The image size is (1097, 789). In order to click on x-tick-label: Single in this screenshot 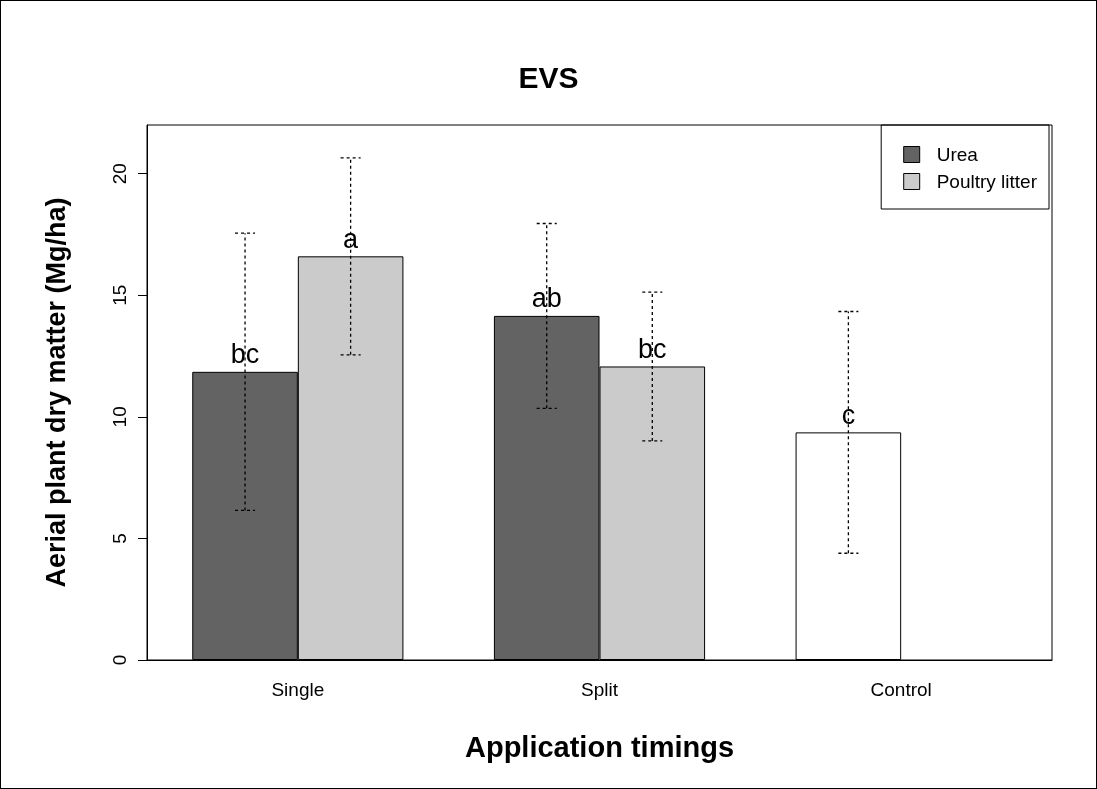, I will do `click(298, 689)`.